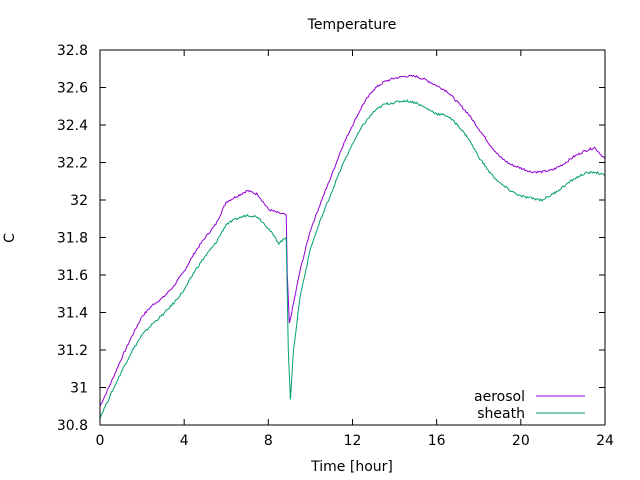 This screenshot has height=480, width=640. Describe the element at coordinates (72, 239) in the screenshot. I see `y-tick-label: 31.8` at that location.